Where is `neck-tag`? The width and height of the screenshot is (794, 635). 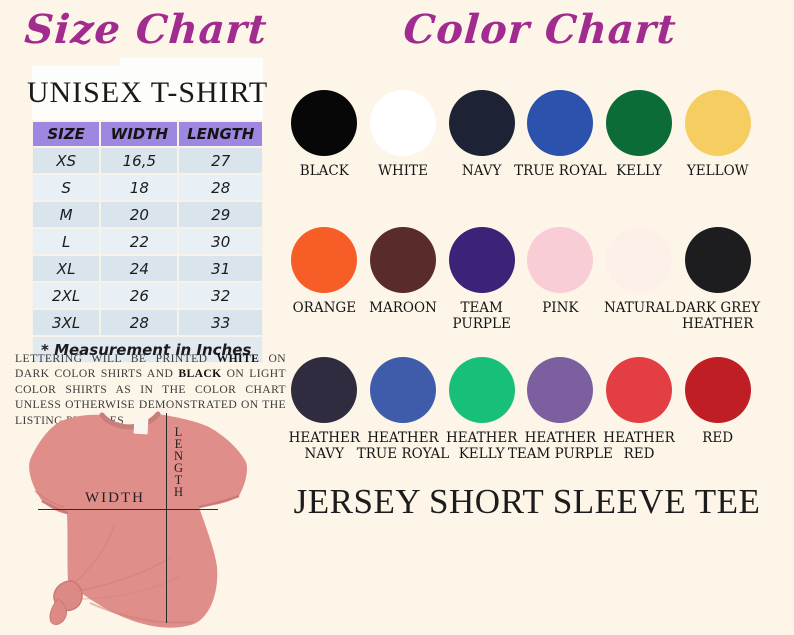 neck-tag is located at coordinates (141, 426).